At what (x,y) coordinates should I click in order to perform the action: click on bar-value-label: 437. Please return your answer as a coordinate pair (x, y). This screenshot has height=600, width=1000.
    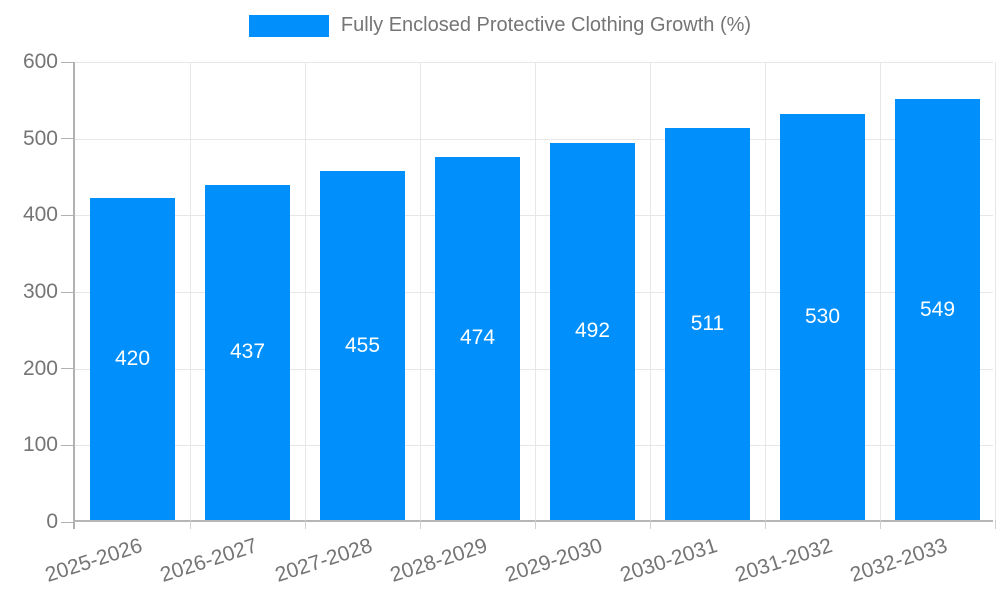
    Looking at the image, I should click on (247, 352).